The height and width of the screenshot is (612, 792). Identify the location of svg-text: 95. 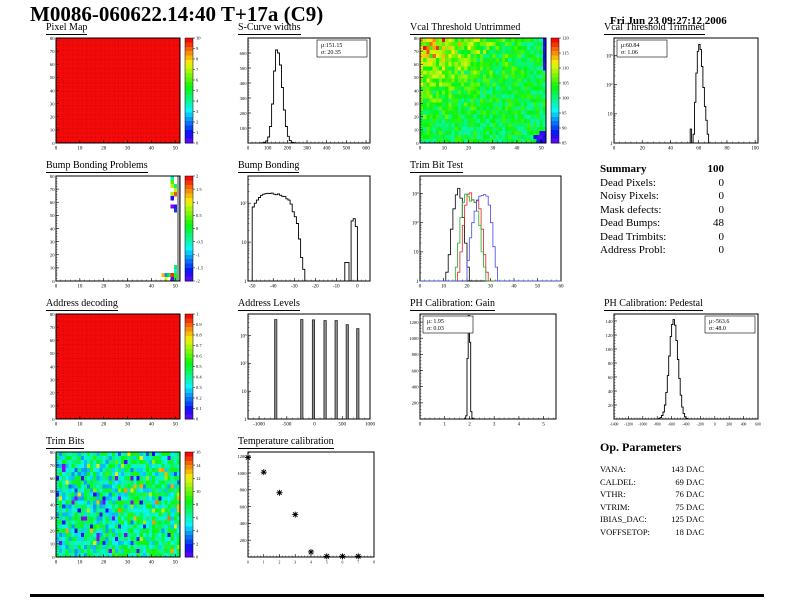
(564, 113).